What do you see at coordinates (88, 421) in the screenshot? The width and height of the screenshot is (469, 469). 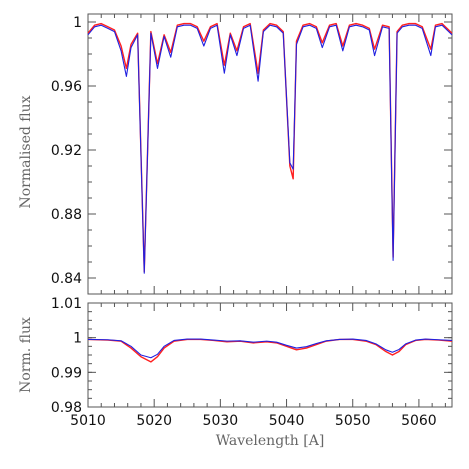 I see `x-tick-label: 5010` at bounding box center [88, 421].